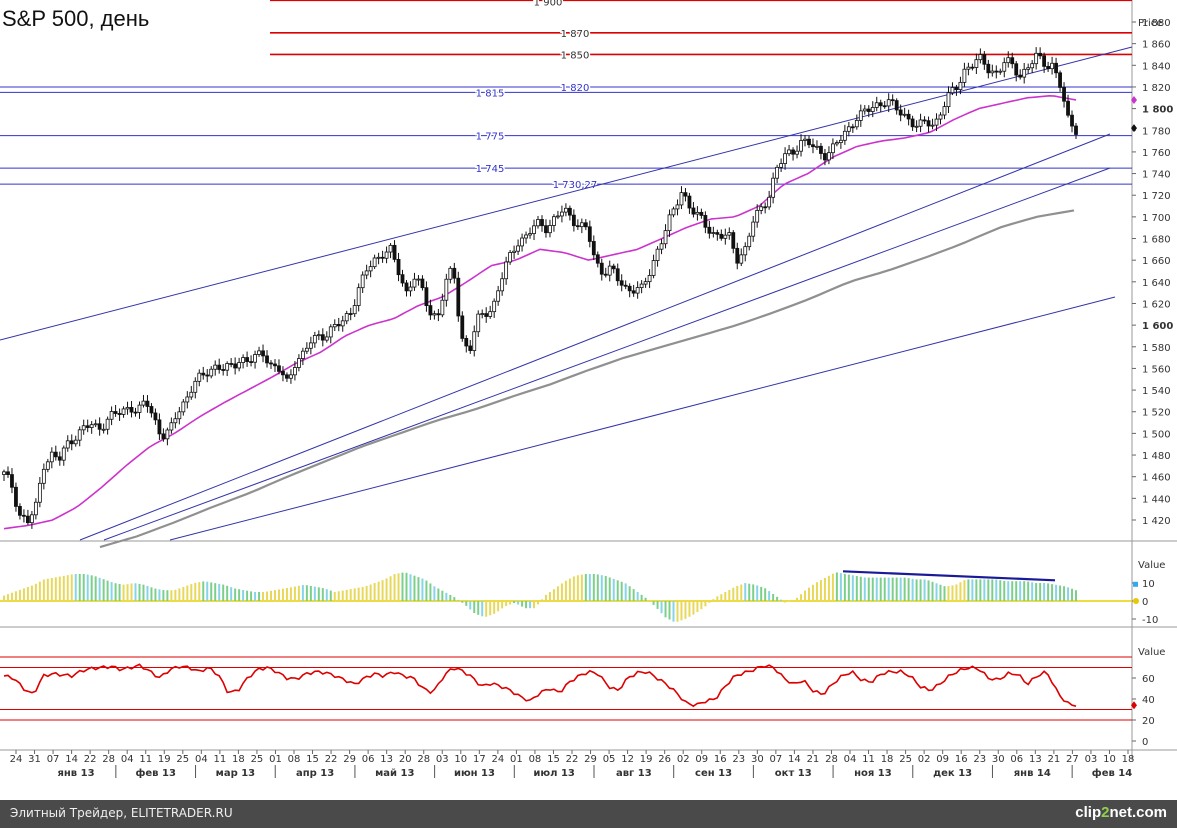 Image resolution: width=1177 pixels, height=828 pixels. I want to click on x-tick-label: 30, so click(757, 759).